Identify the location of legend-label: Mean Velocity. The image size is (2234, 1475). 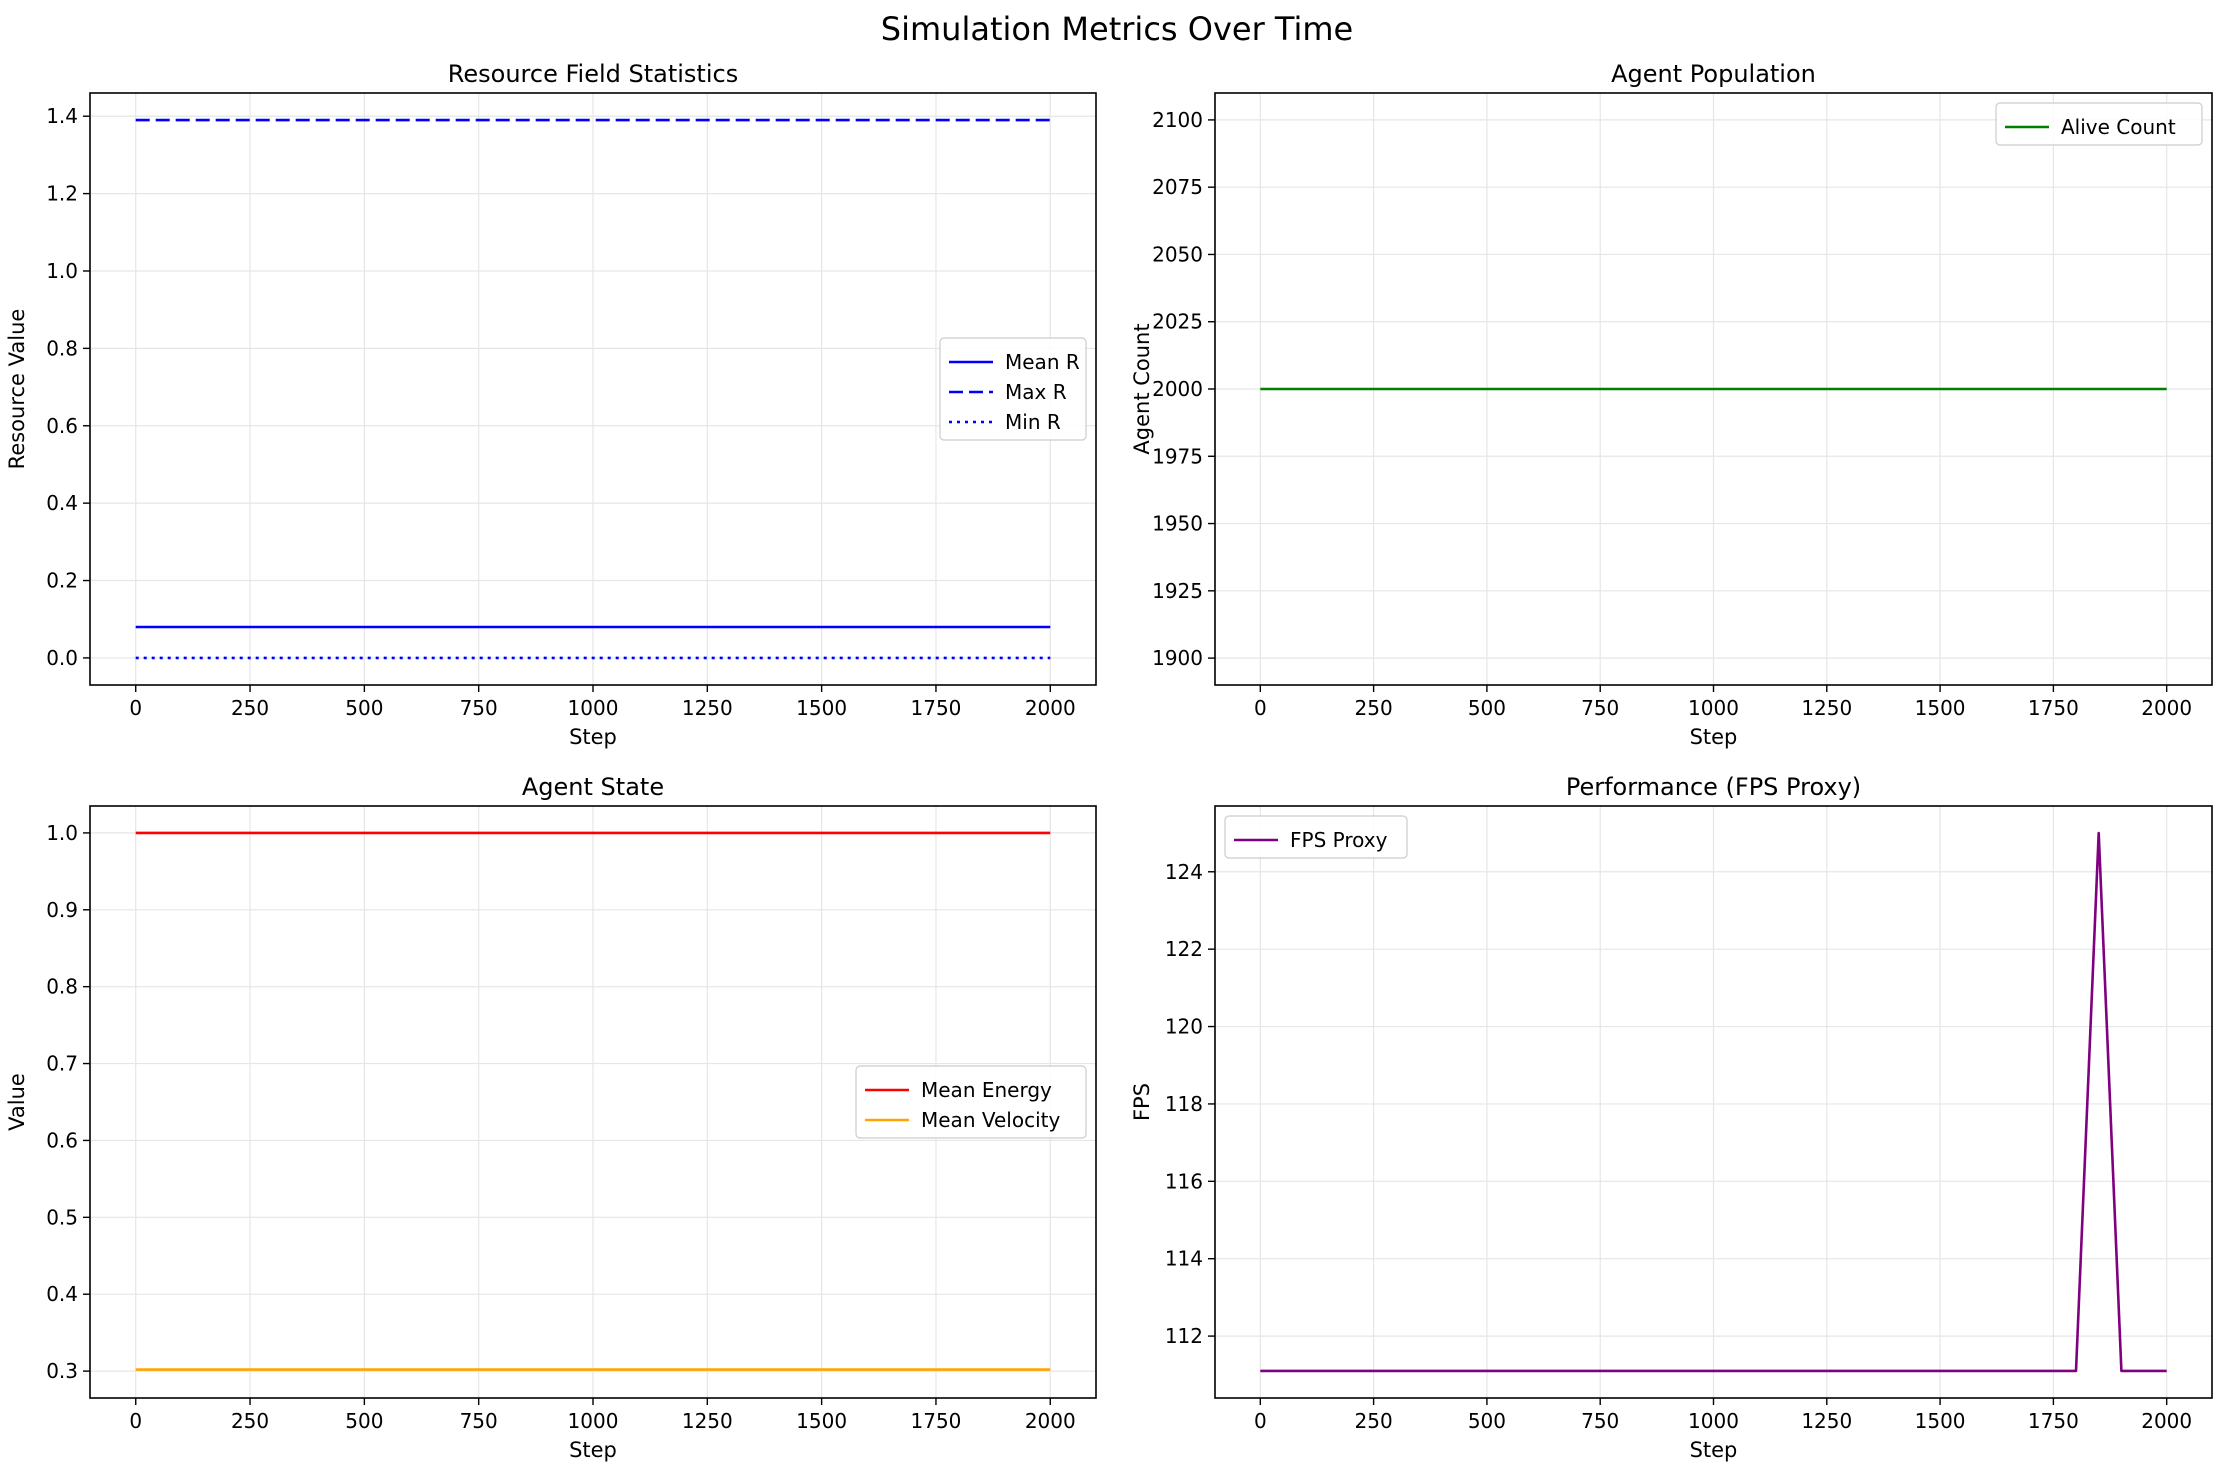
(990, 1120).